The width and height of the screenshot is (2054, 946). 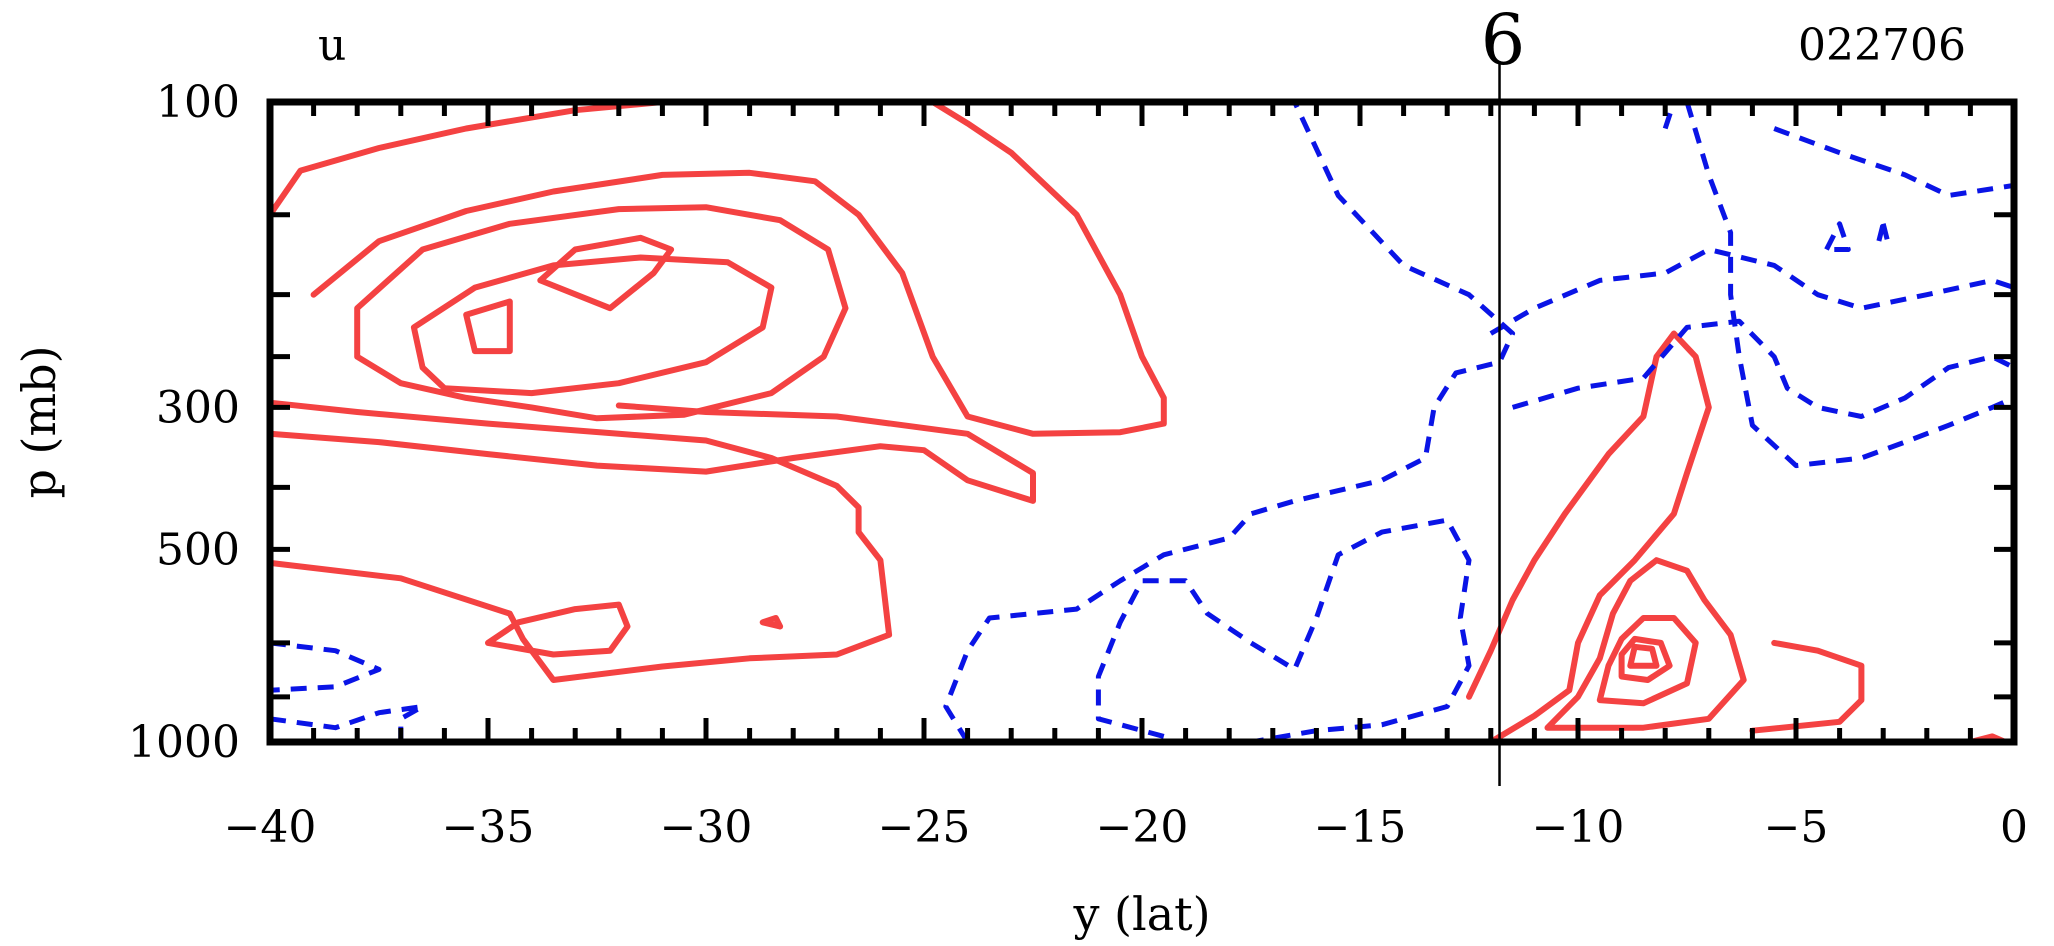 I want to click on y-tick-label: 1000, so click(x=184, y=742).